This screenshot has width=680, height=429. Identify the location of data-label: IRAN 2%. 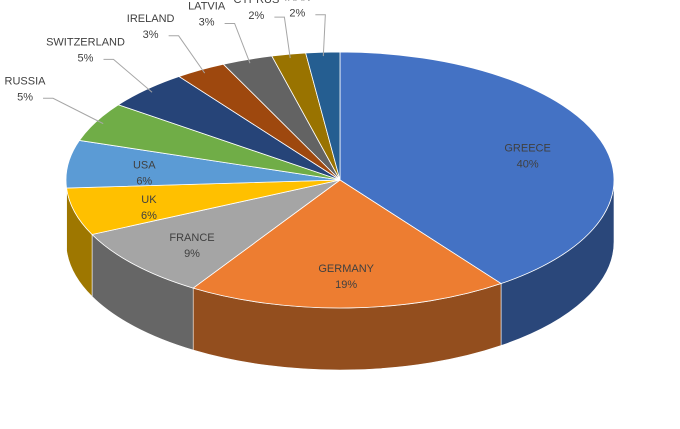
(297, 10).